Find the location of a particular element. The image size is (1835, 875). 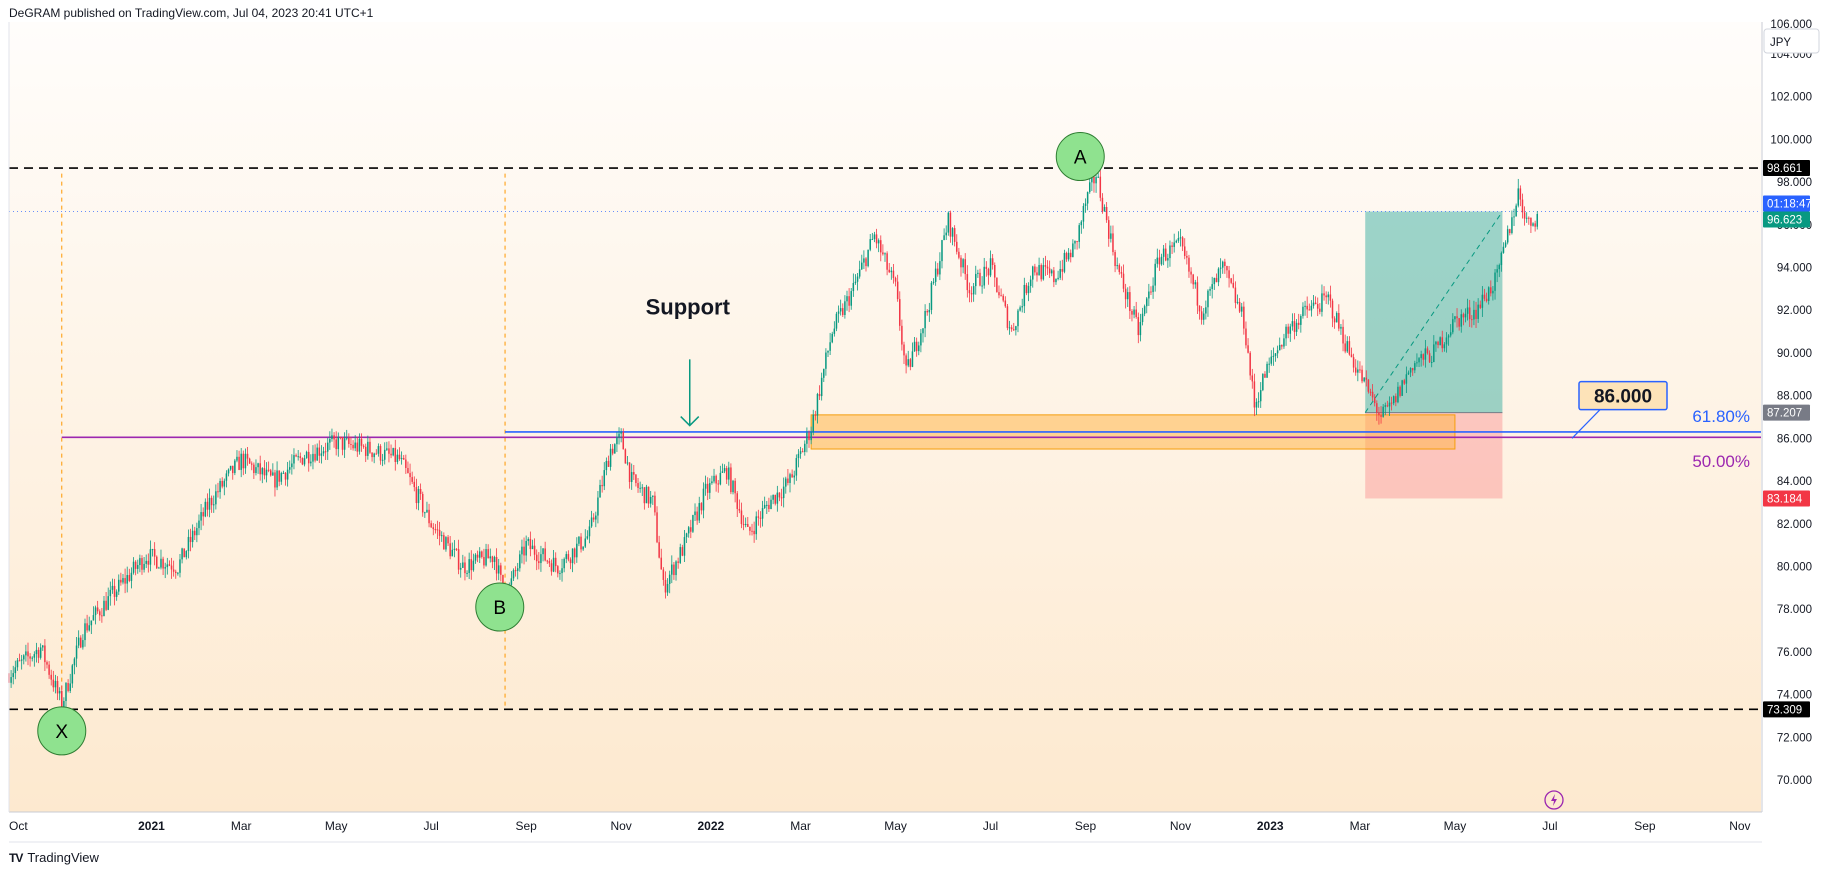

x-tick-label: Sep is located at coordinates (1086, 826).